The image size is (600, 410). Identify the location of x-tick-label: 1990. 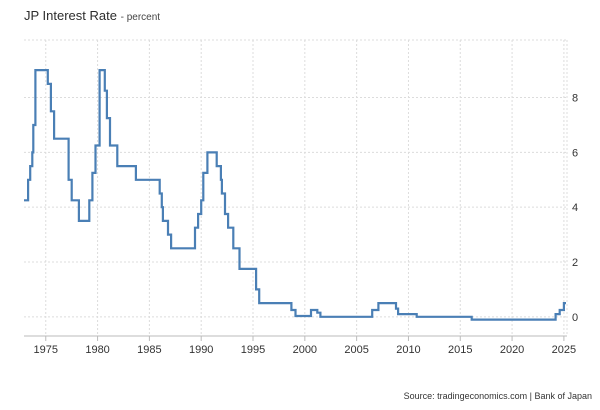
(201, 350).